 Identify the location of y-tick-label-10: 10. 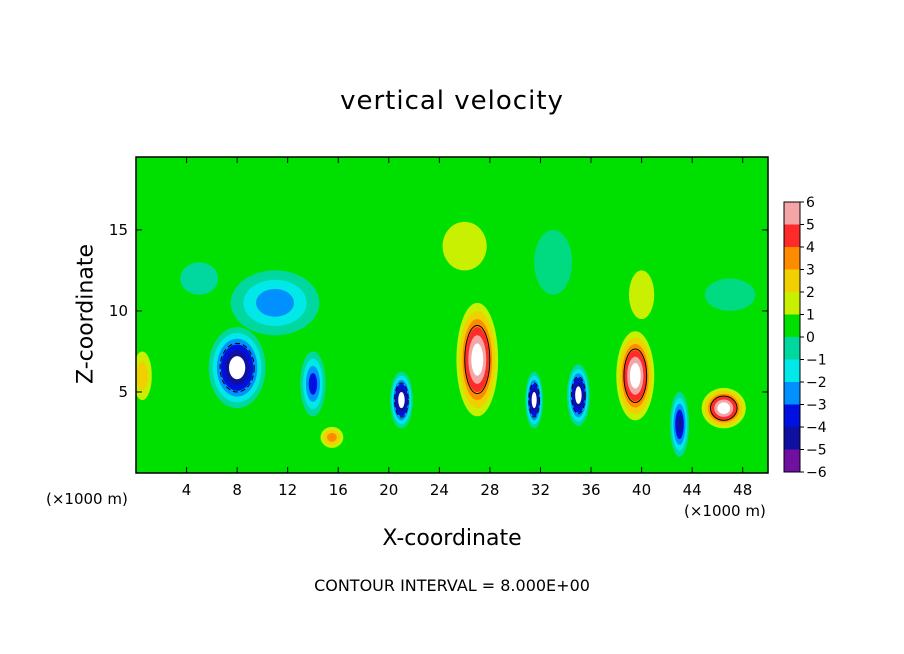
(118, 311).